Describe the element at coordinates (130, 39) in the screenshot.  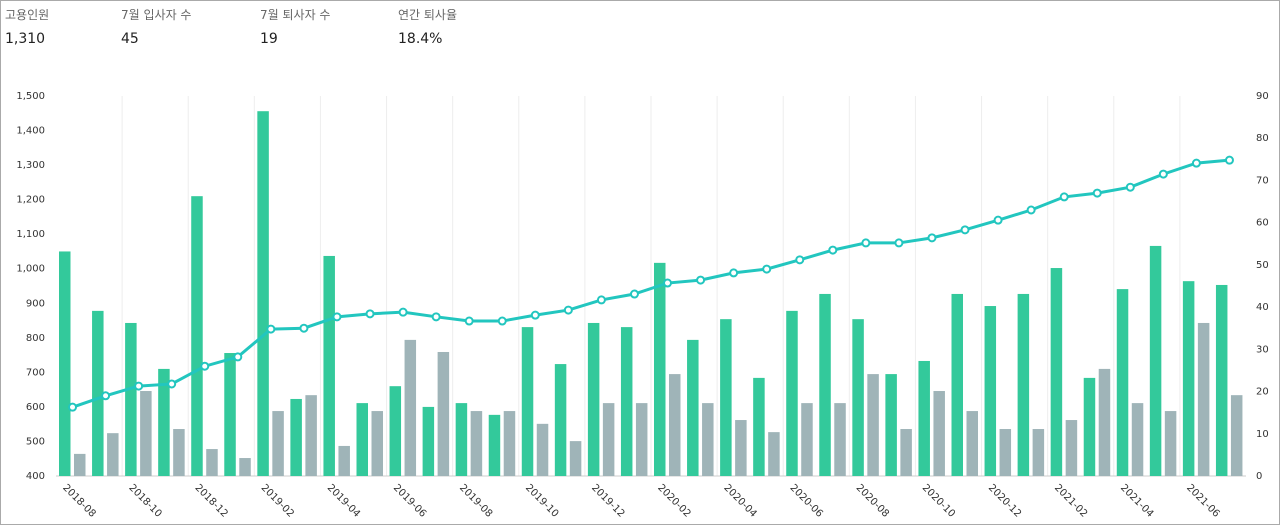
I see `kpi-value: 45` at that location.